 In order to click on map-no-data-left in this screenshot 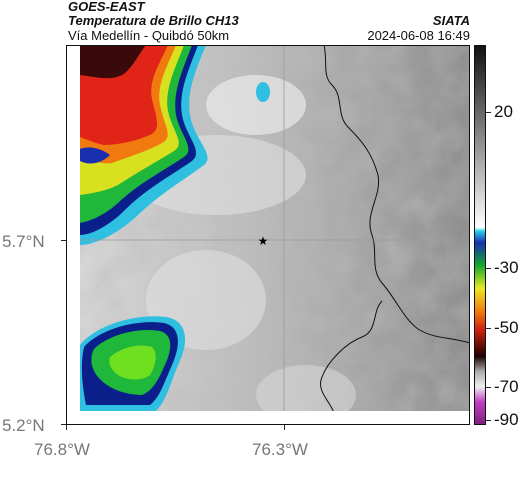, I will do `click(73, 235)`.